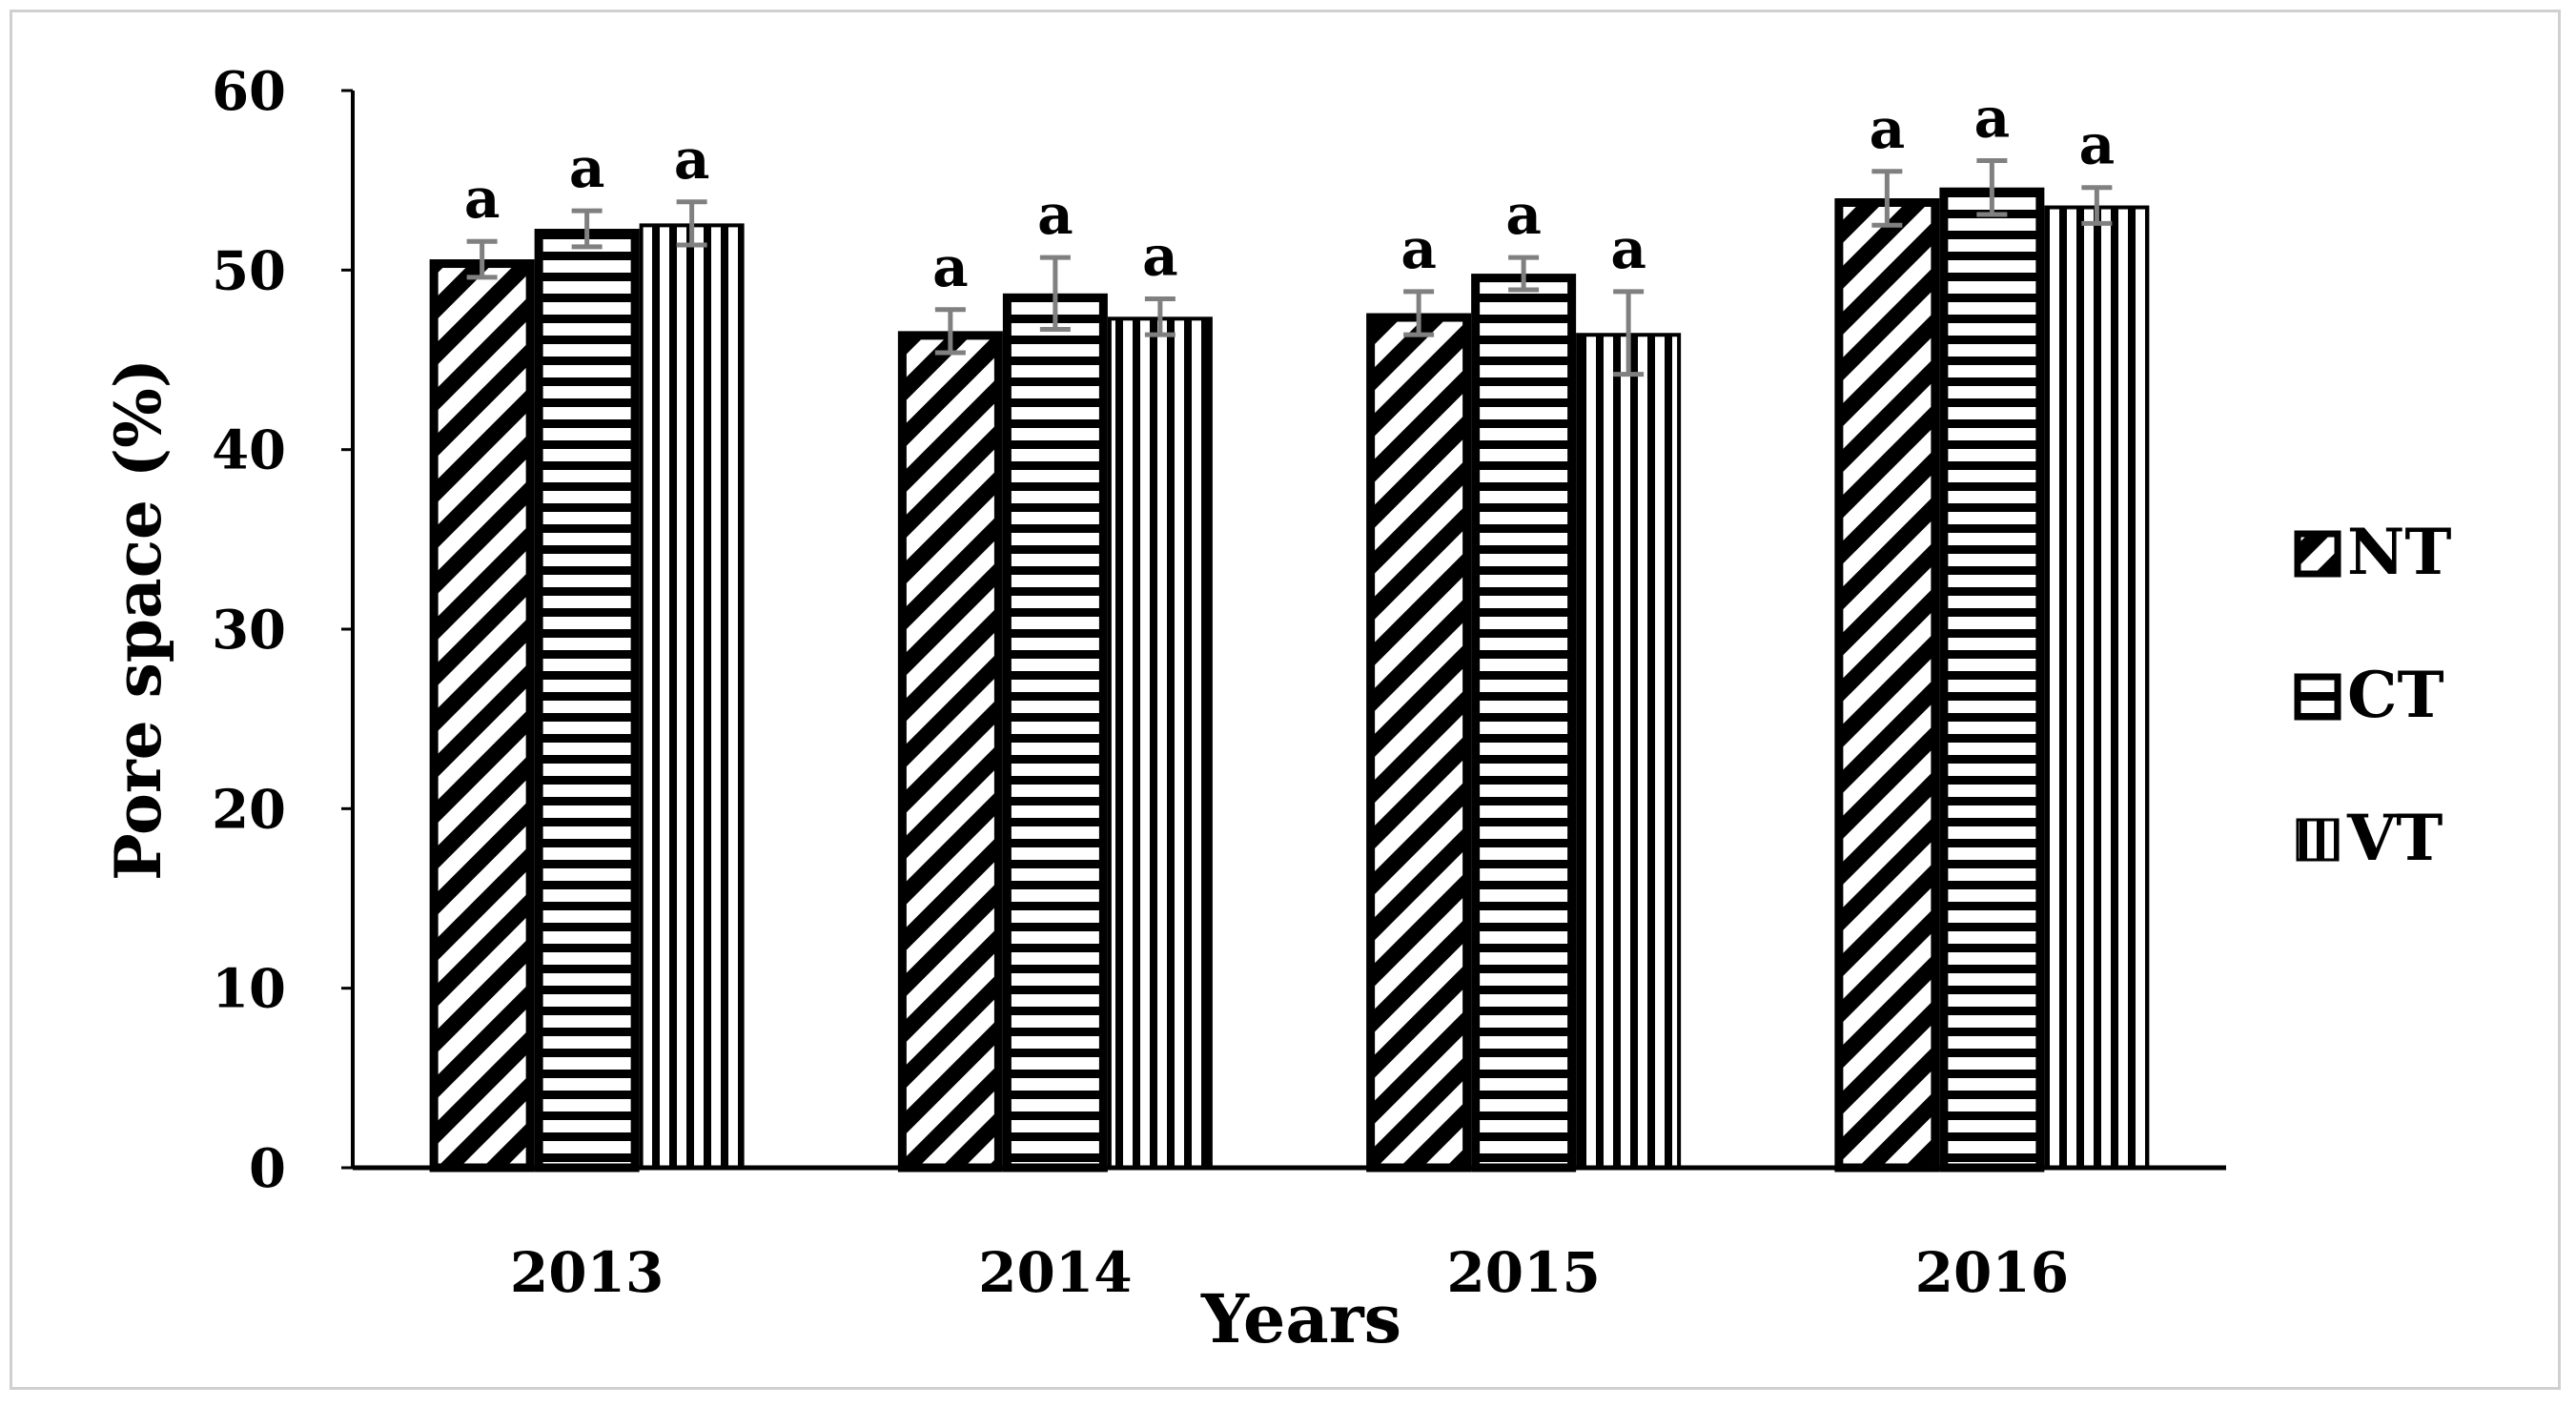  What do you see at coordinates (249, 630) in the screenshot?
I see `y-tick-label: 30` at bounding box center [249, 630].